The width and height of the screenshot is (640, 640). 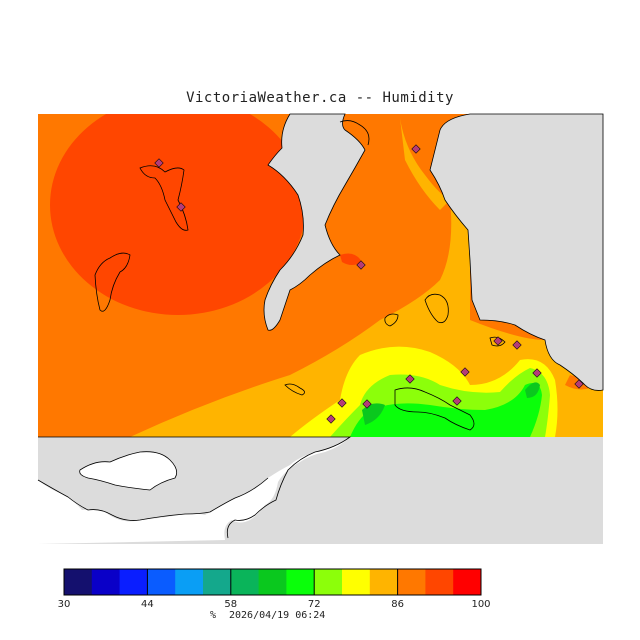 I want to click on coast-north, so click(x=354, y=133).